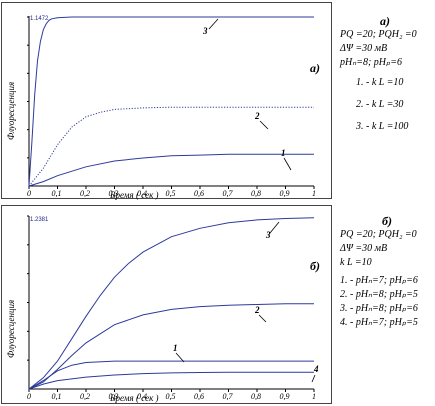 The height and width of the screenshot is (406, 435). What do you see at coordinates (175, 348) in the screenshot?
I see `panel-b-series-1-label: 1` at bounding box center [175, 348].